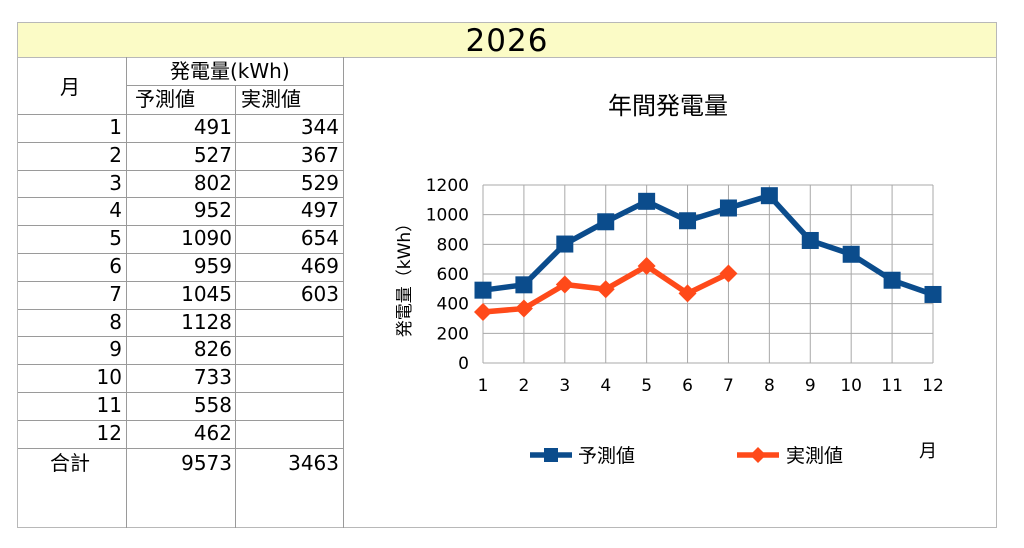 This screenshot has width=1024, height=548. What do you see at coordinates (687, 386) in the screenshot?
I see `x-tick-label: 6` at bounding box center [687, 386].